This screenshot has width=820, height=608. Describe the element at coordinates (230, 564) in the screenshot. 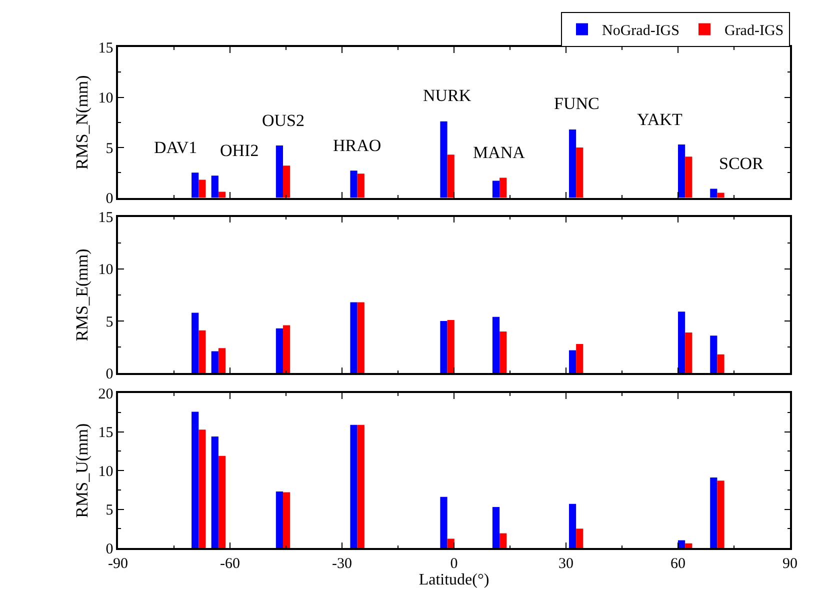

I see `x-tick-label: -60` at that location.